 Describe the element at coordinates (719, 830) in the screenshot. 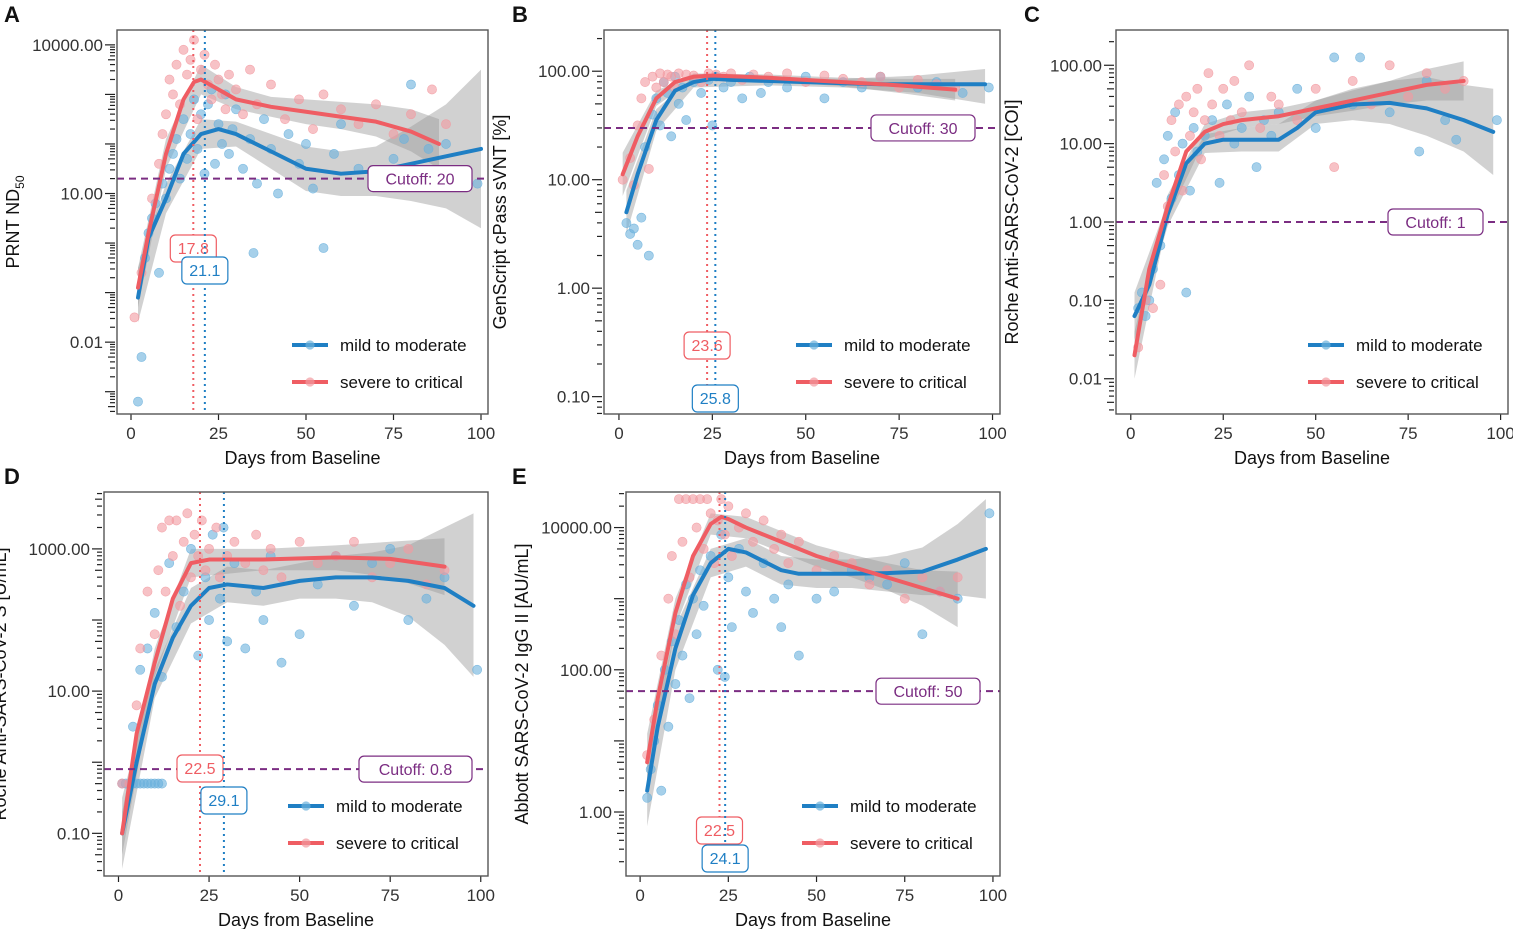

I see `median-label-box-severe` at that location.